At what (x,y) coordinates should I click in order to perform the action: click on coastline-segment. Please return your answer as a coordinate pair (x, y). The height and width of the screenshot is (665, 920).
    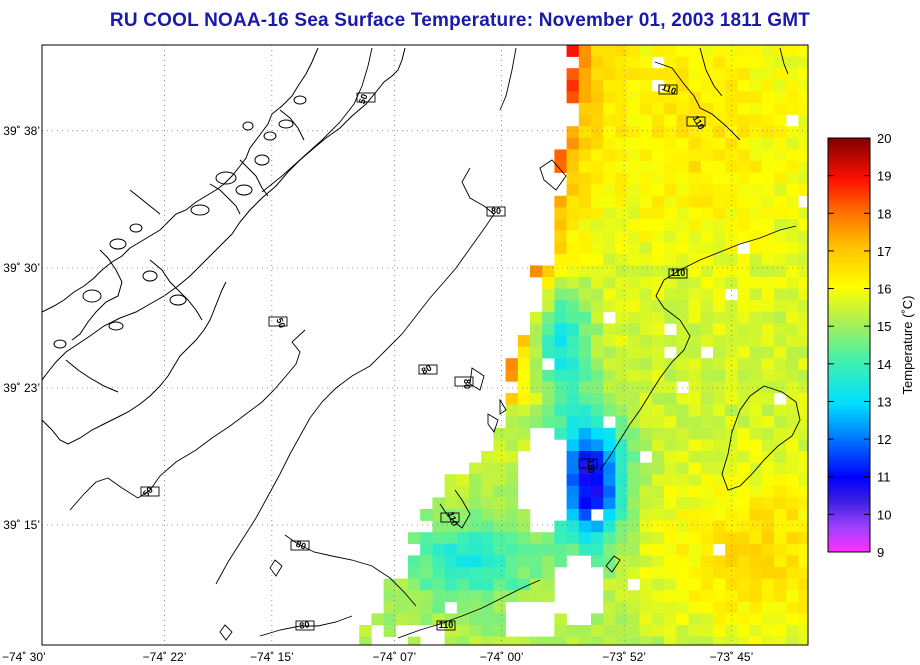
    Looking at the image, I should click on (176, 290).